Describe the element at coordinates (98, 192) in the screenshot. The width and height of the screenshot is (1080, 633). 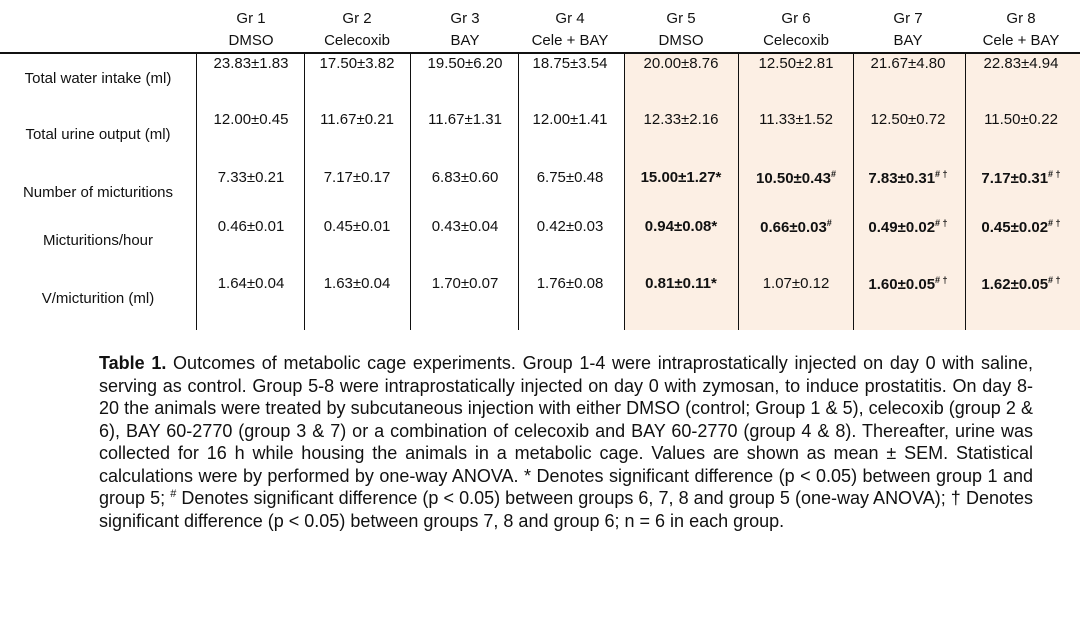
I see `row-label: Number of micturitions` at that location.